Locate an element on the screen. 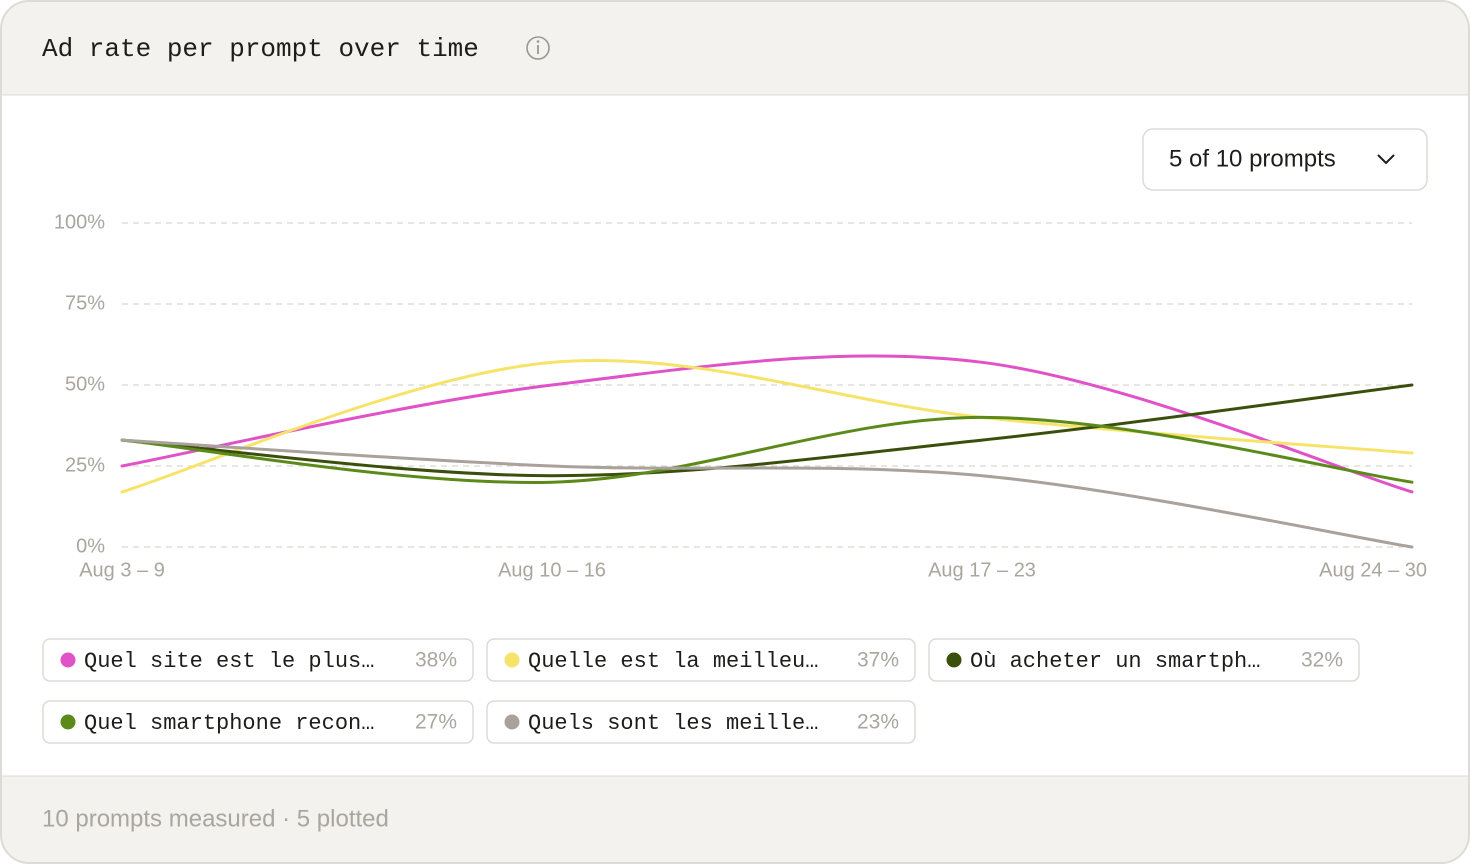  legend-chip: Quelle est la meilleu… 37% is located at coordinates (701, 660).